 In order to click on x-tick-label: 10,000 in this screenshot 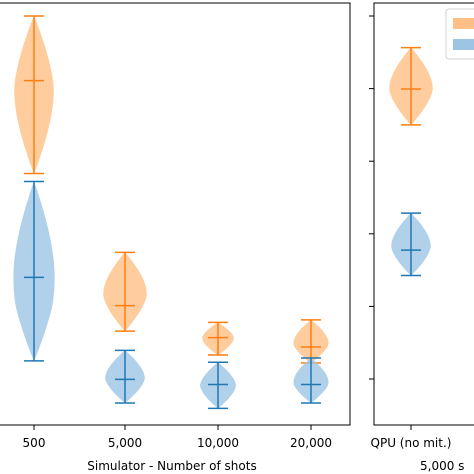, I will do `click(218, 443)`.